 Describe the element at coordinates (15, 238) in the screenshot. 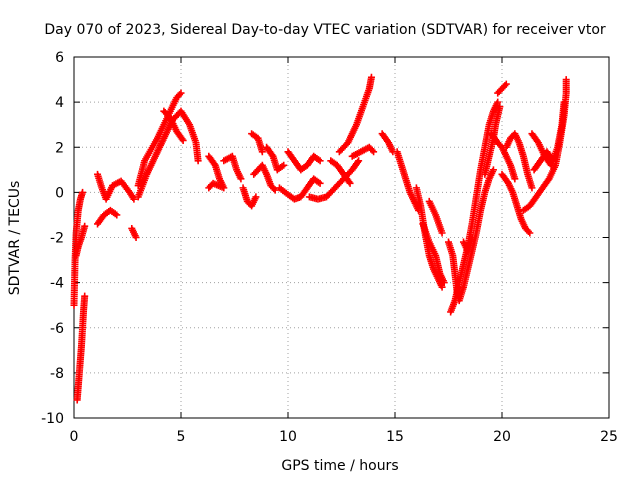

I see `y-axis-label: SDTVAR / TECUs` at that location.